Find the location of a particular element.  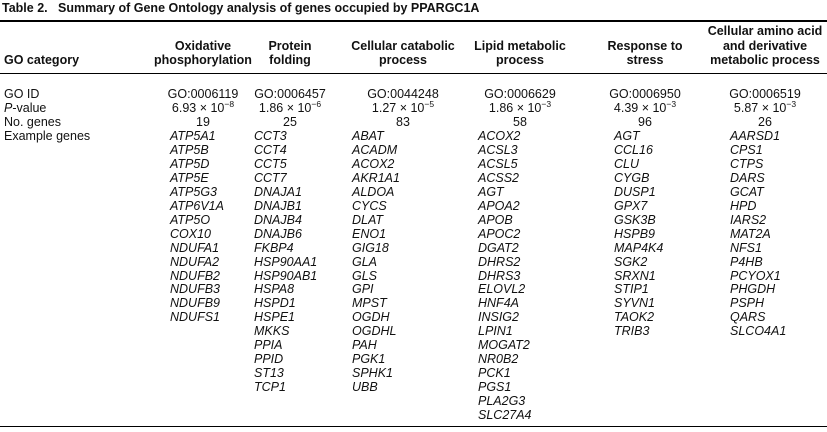

row-label: GO ID is located at coordinates (22, 94).